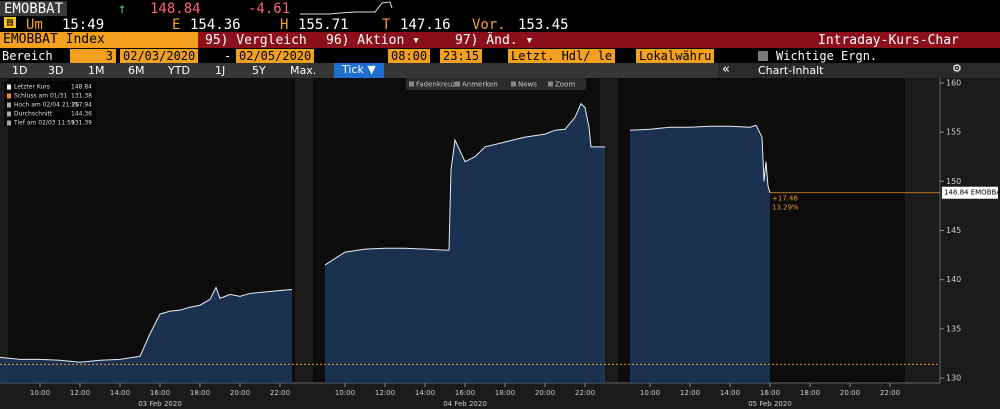 Image resolution: width=1000 pixels, height=409 pixels. What do you see at coordinates (20, 70) in the screenshot?
I see `period: 1D` at bounding box center [20, 70].